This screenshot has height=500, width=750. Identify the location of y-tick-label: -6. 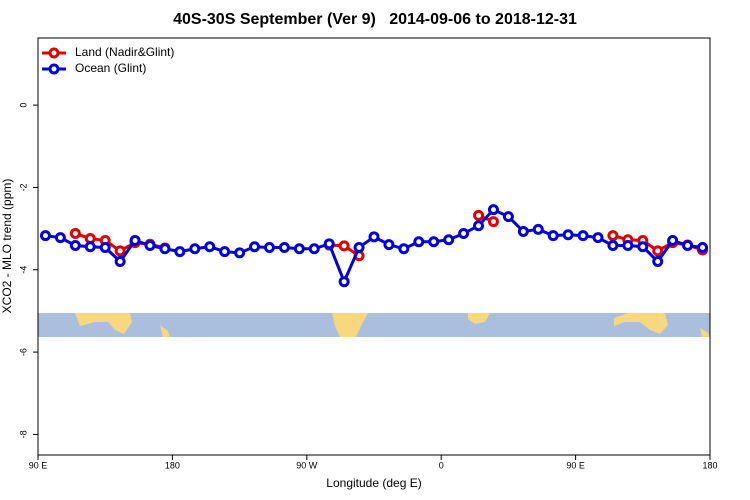
(23, 352).